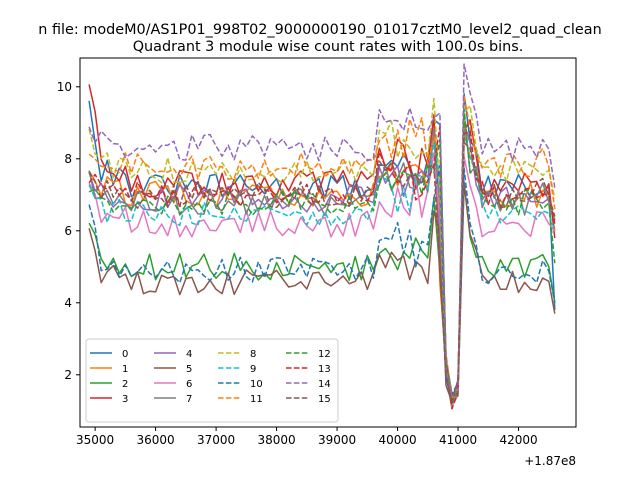 This screenshot has width=640, height=480. What do you see at coordinates (68, 159) in the screenshot?
I see `y-tick-label: 8` at bounding box center [68, 159].